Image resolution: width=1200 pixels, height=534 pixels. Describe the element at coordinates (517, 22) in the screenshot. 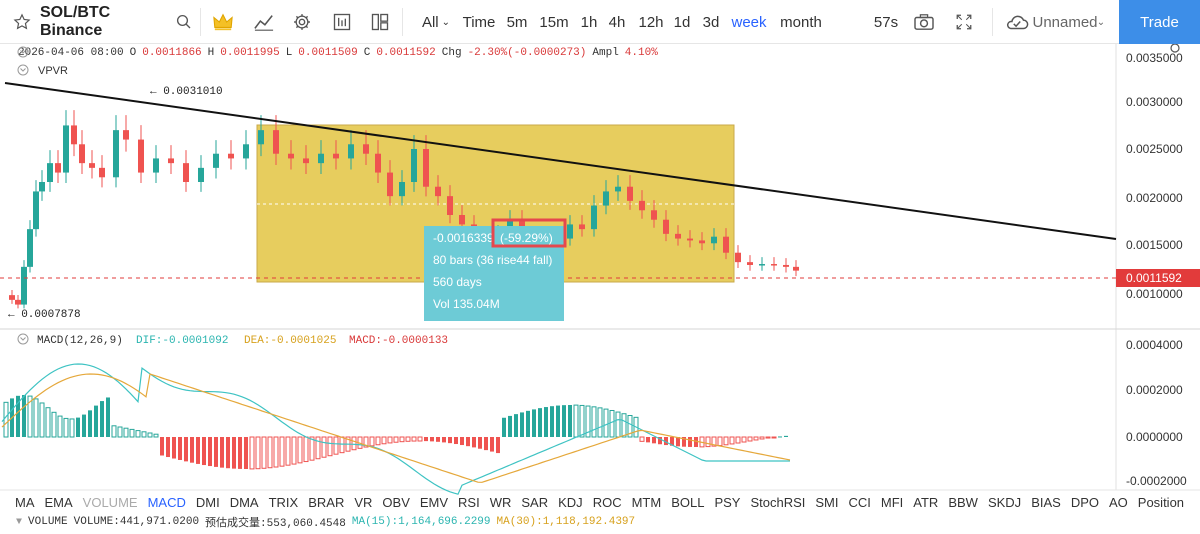

I see `tab-5m: 5m` at that location.